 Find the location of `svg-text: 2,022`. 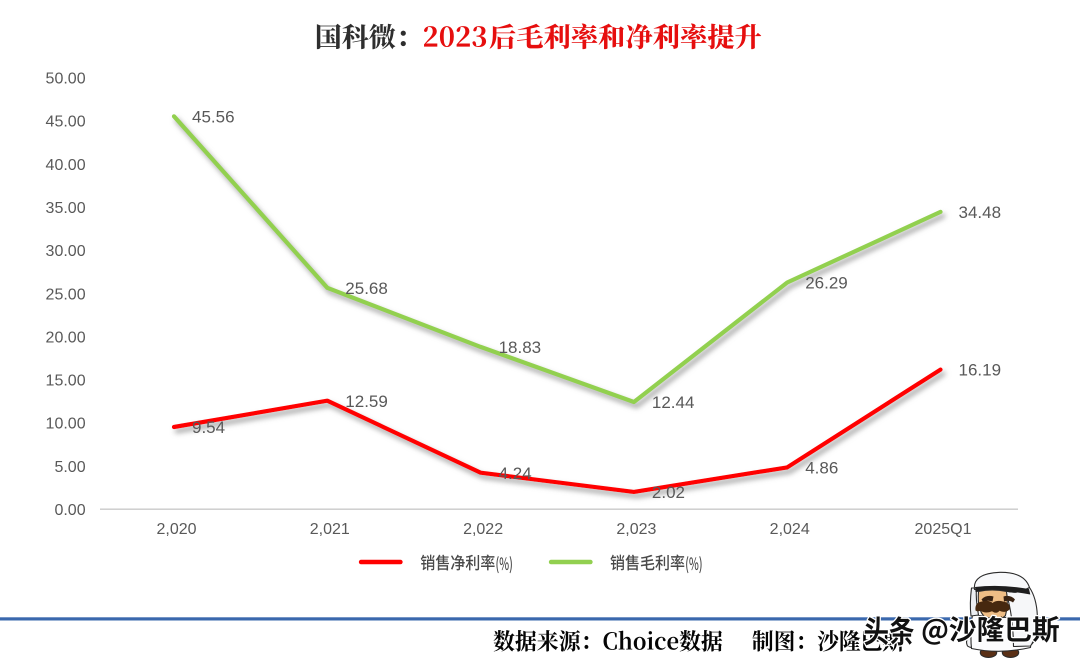

svg-text: 2,022 is located at coordinates (483, 529).